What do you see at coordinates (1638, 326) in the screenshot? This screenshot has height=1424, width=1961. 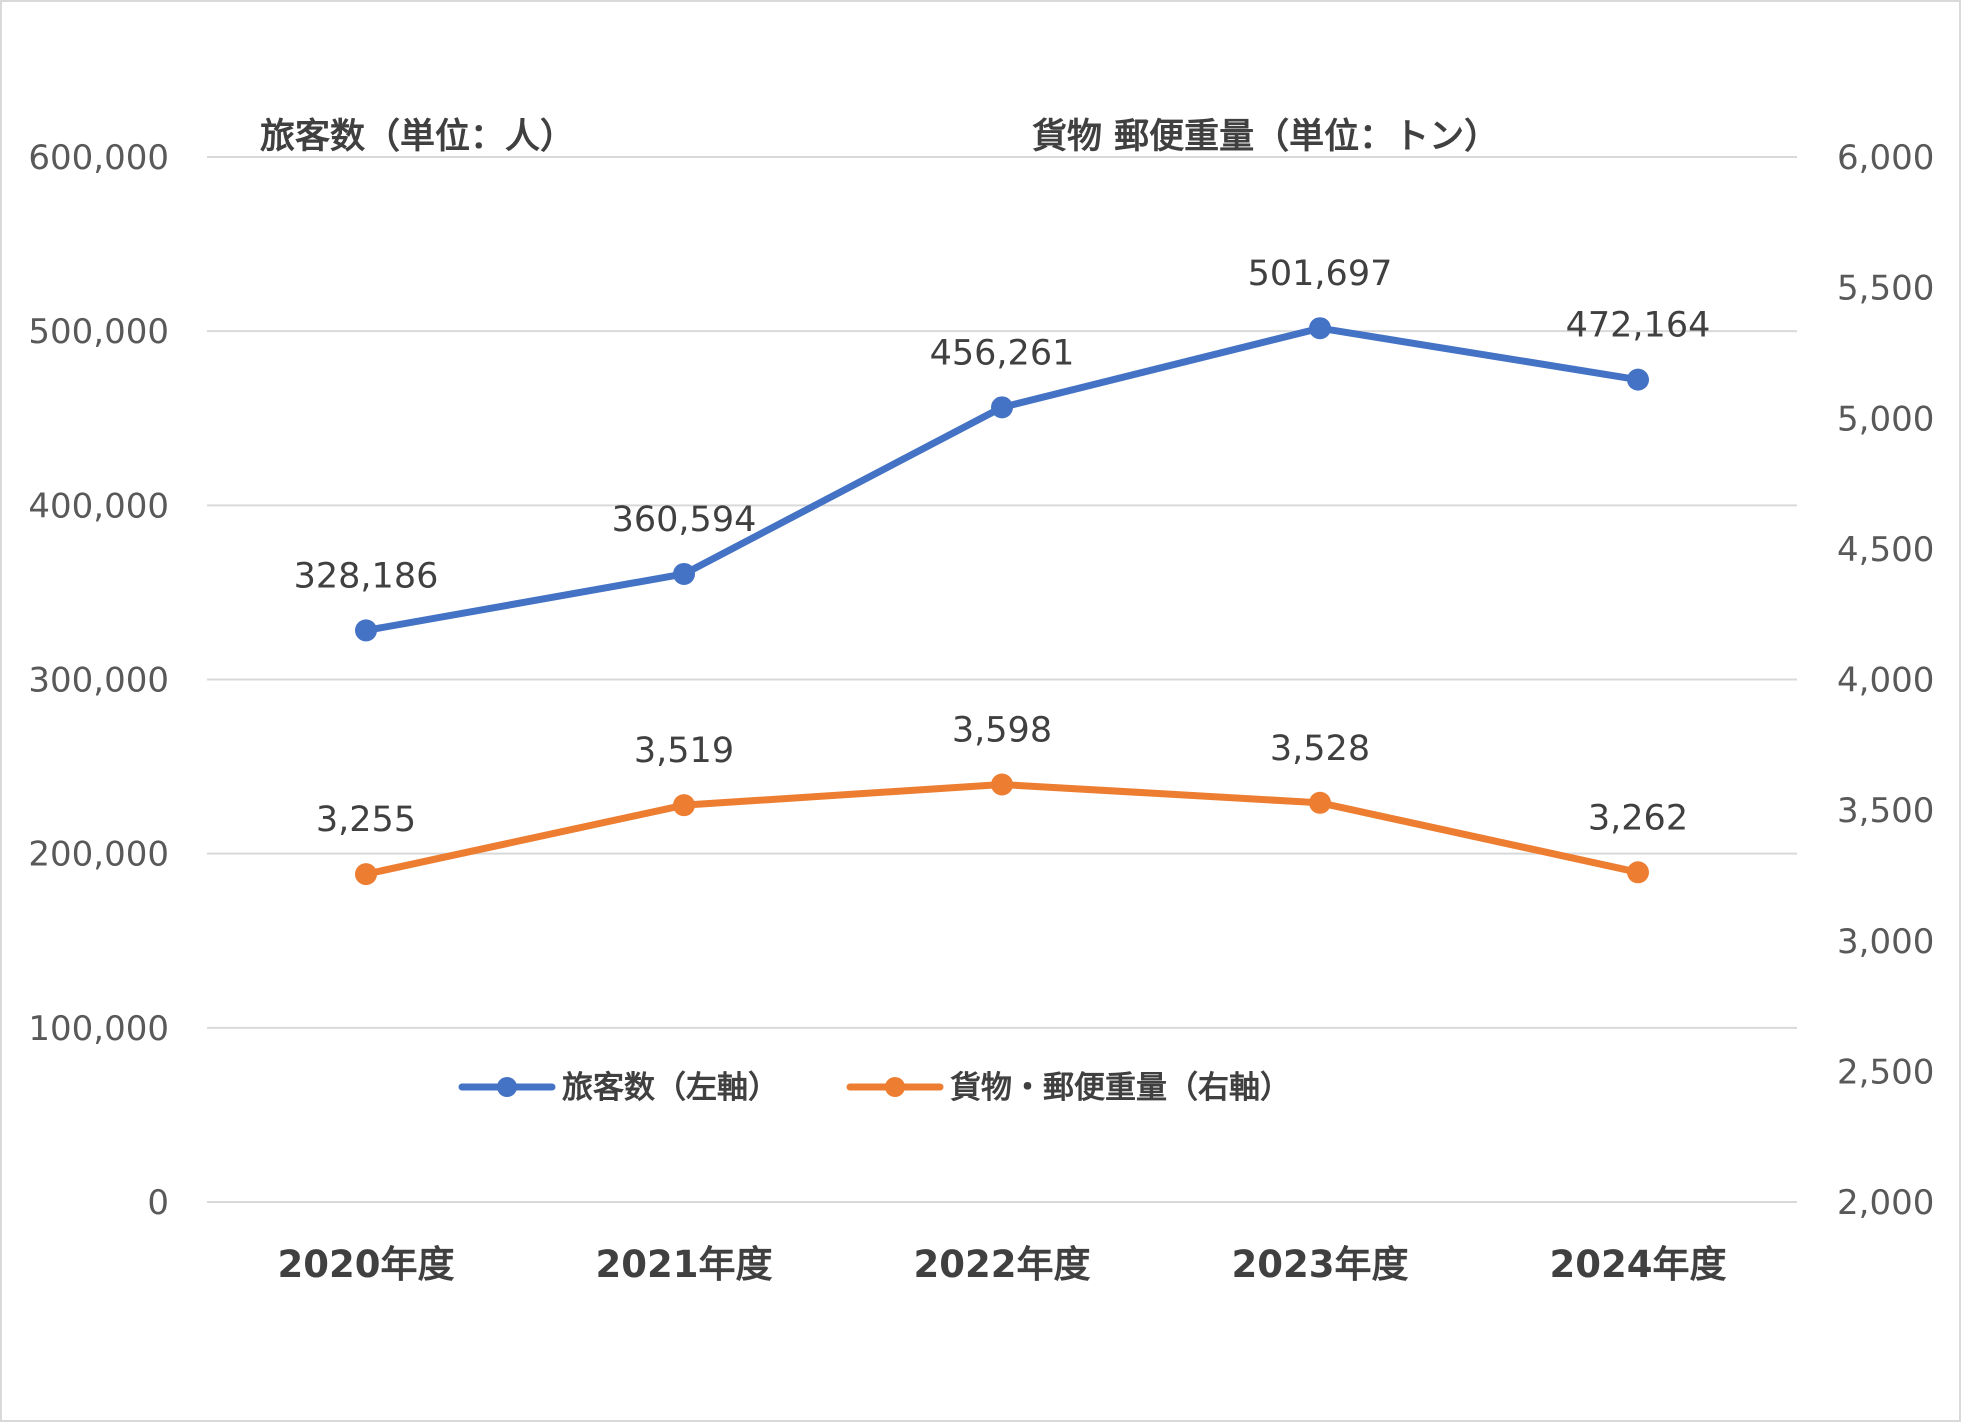 I see `data-label: 472,164` at bounding box center [1638, 326].